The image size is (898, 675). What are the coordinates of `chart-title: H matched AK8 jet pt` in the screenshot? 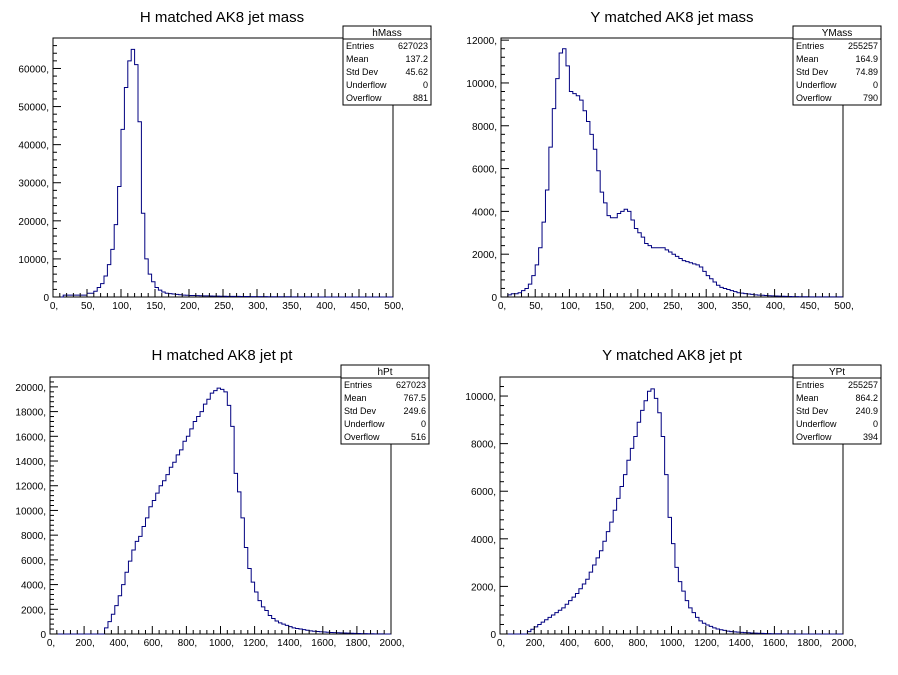 It's located at (223, 355).